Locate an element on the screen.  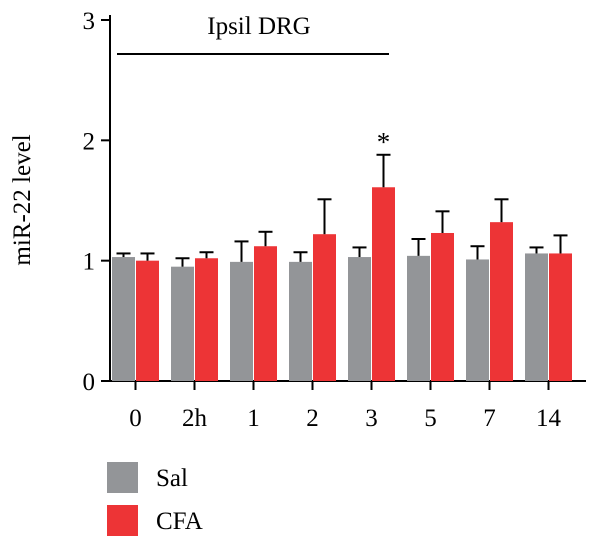
x-tick-label: 1 is located at coordinates (253, 418).